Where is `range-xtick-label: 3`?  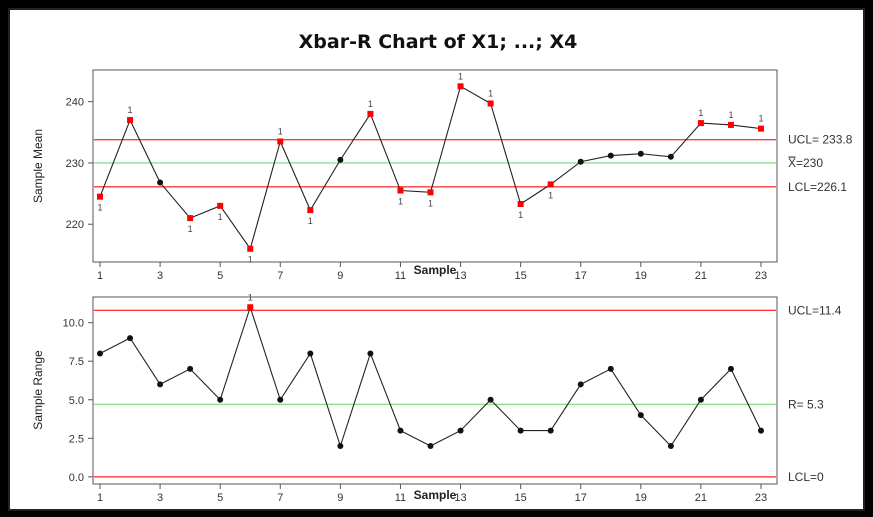
range-xtick-label: 3 is located at coordinates (160, 498).